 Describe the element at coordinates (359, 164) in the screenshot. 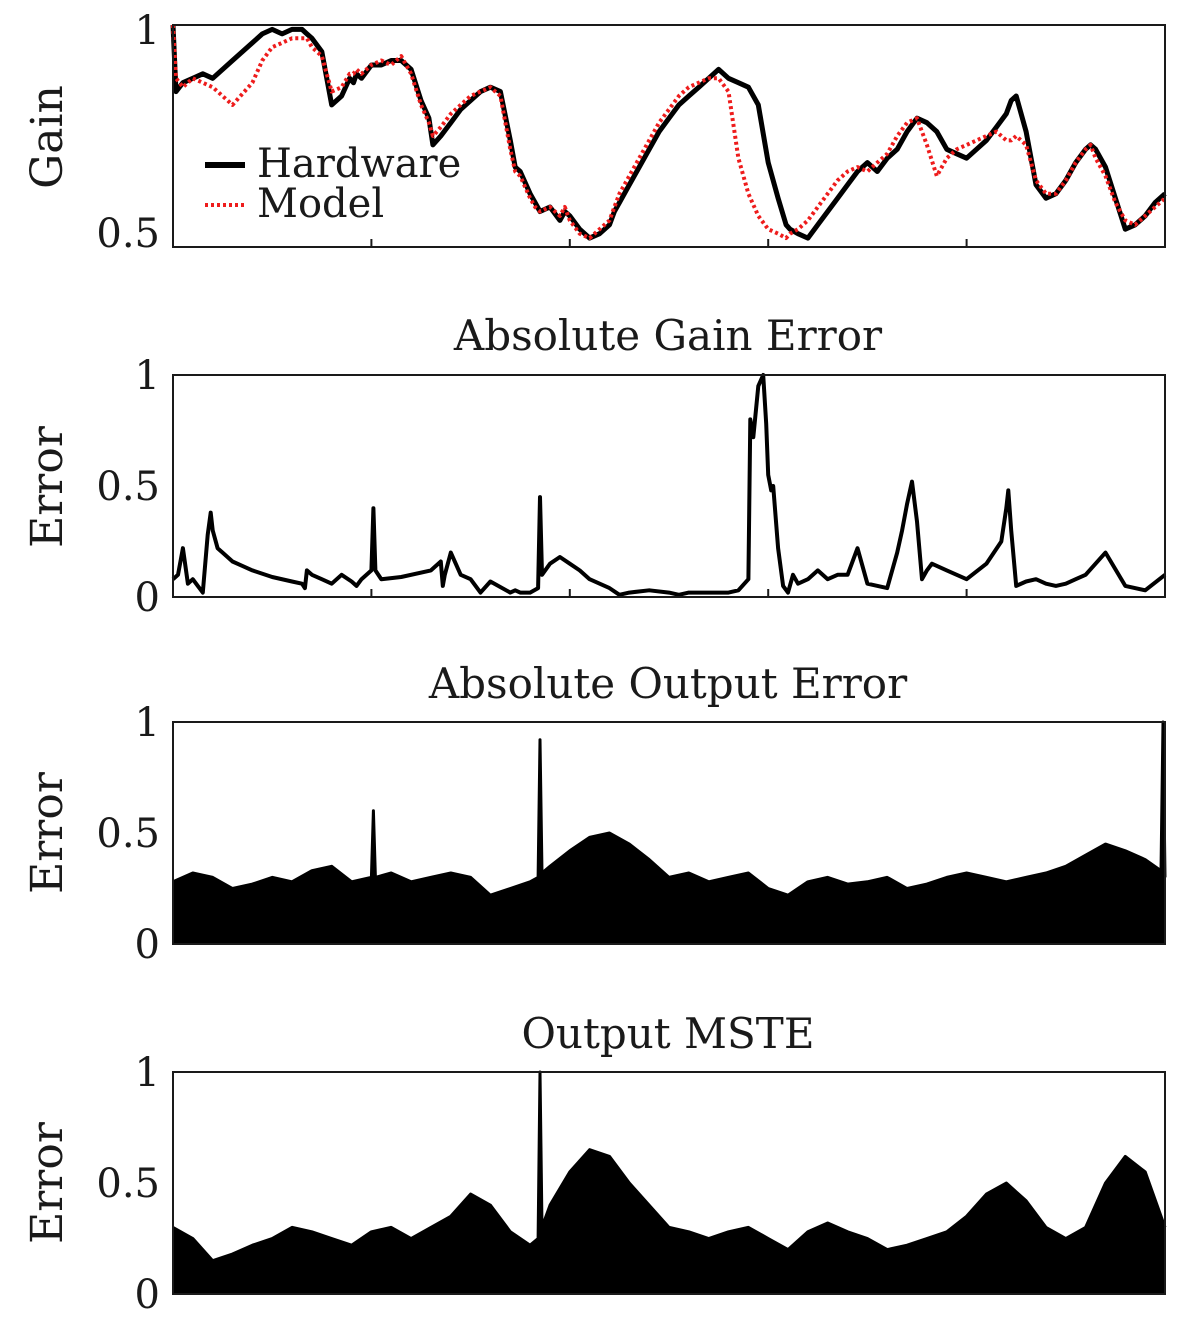

I see `legend-label-hardware: Hardware` at that location.